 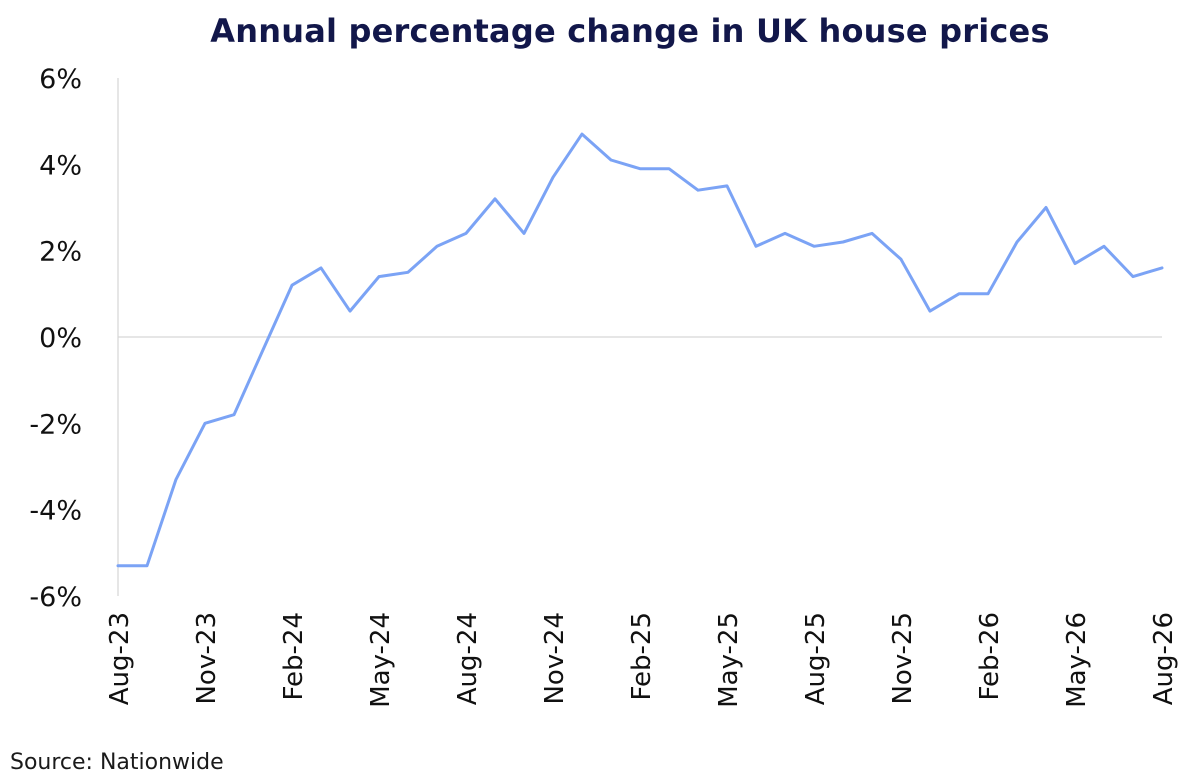 I want to click on x-tick-label: Feb-24, so click(x=294, y=656).